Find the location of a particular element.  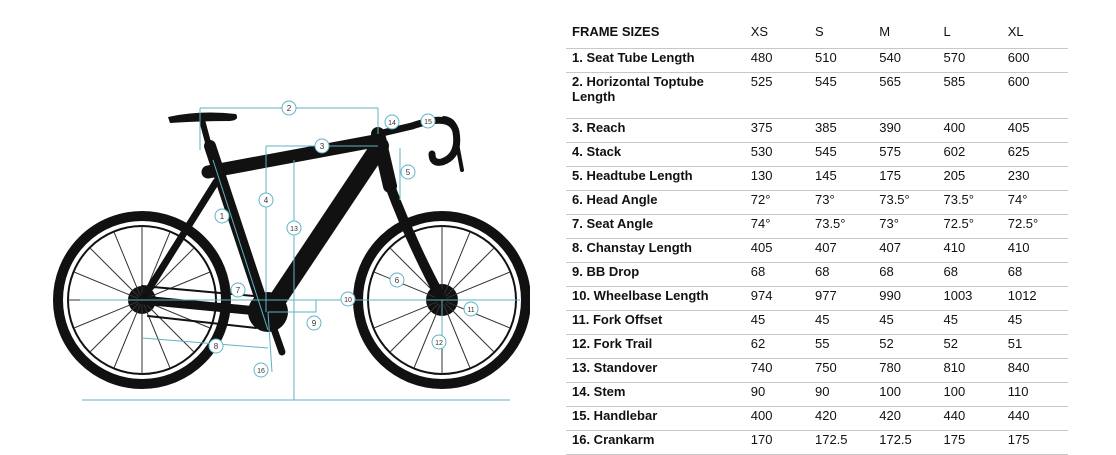

cell-s: 172.5 is located at coordinates (847, 442).